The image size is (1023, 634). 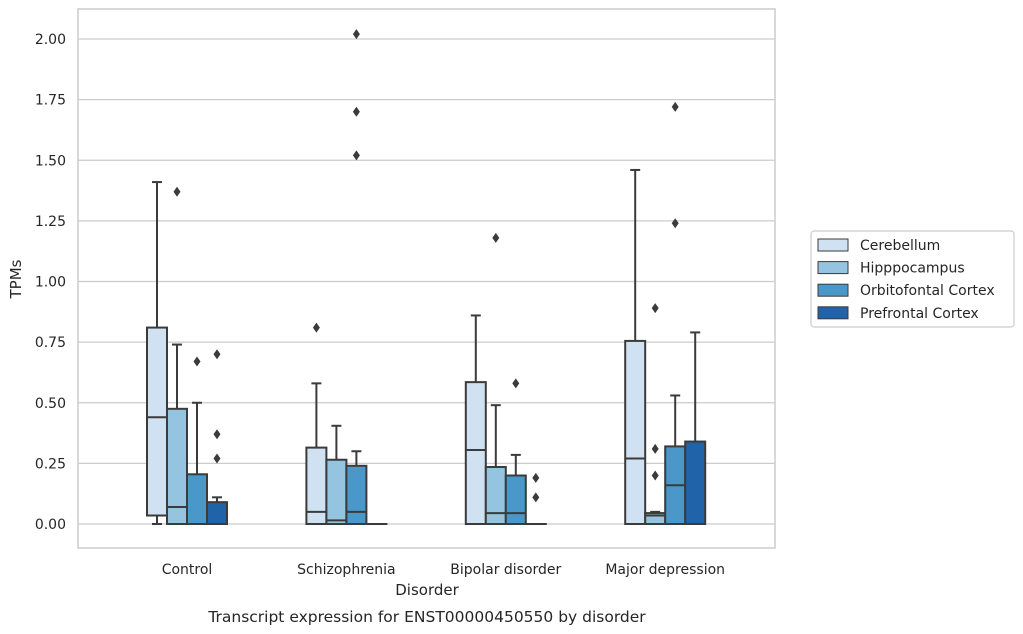 What do you see at coordinates (50, 101) in the screenshot?
I see `y-tick-label: 1.75` at bounding box center [50, 101].